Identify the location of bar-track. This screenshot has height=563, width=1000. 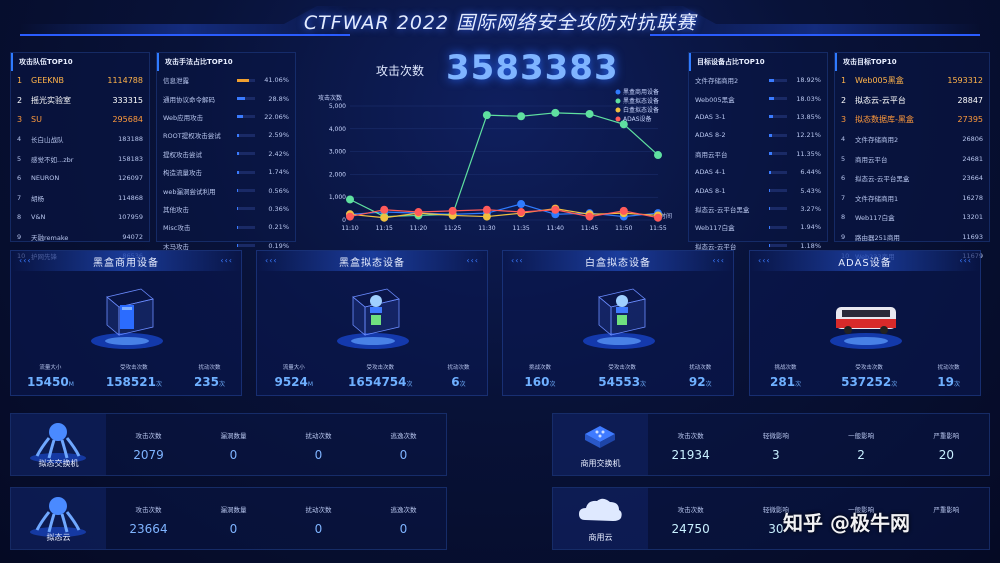
(246, 117).